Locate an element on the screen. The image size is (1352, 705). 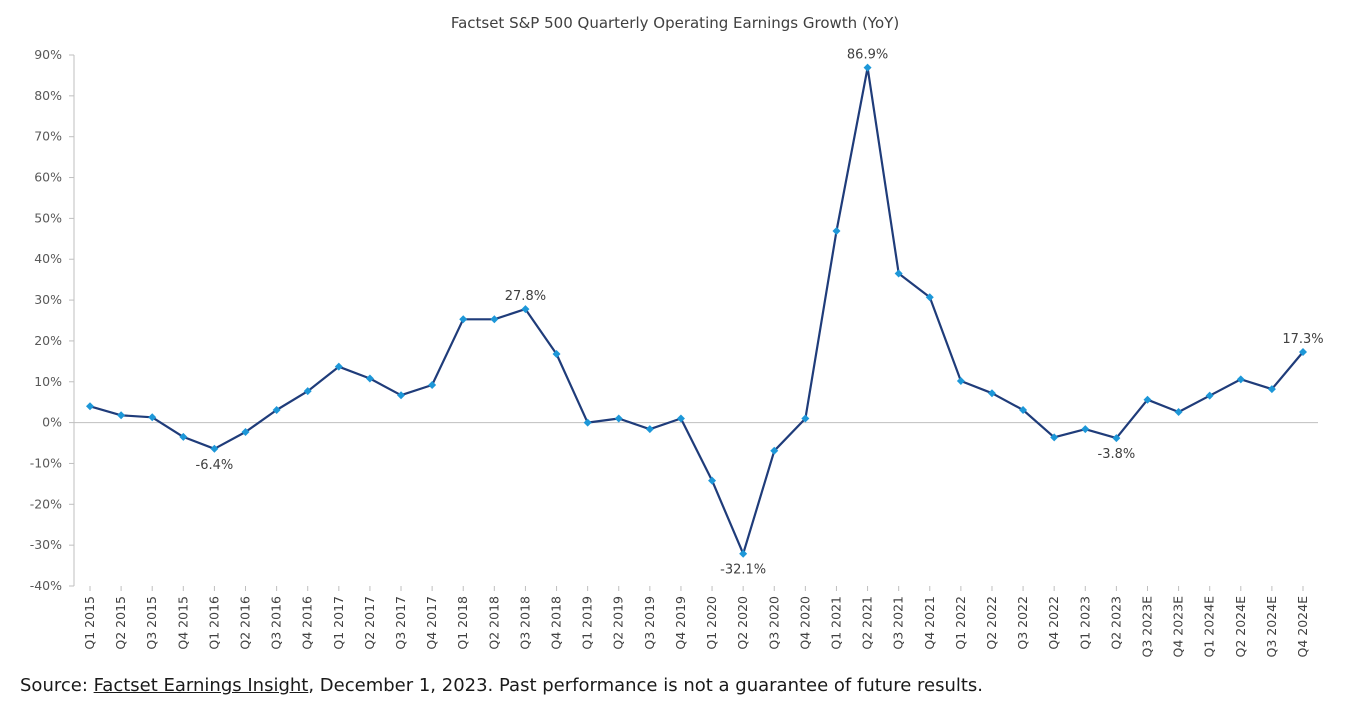
x-tick-label: Q3 2015 is located at coordinates (151, 623).